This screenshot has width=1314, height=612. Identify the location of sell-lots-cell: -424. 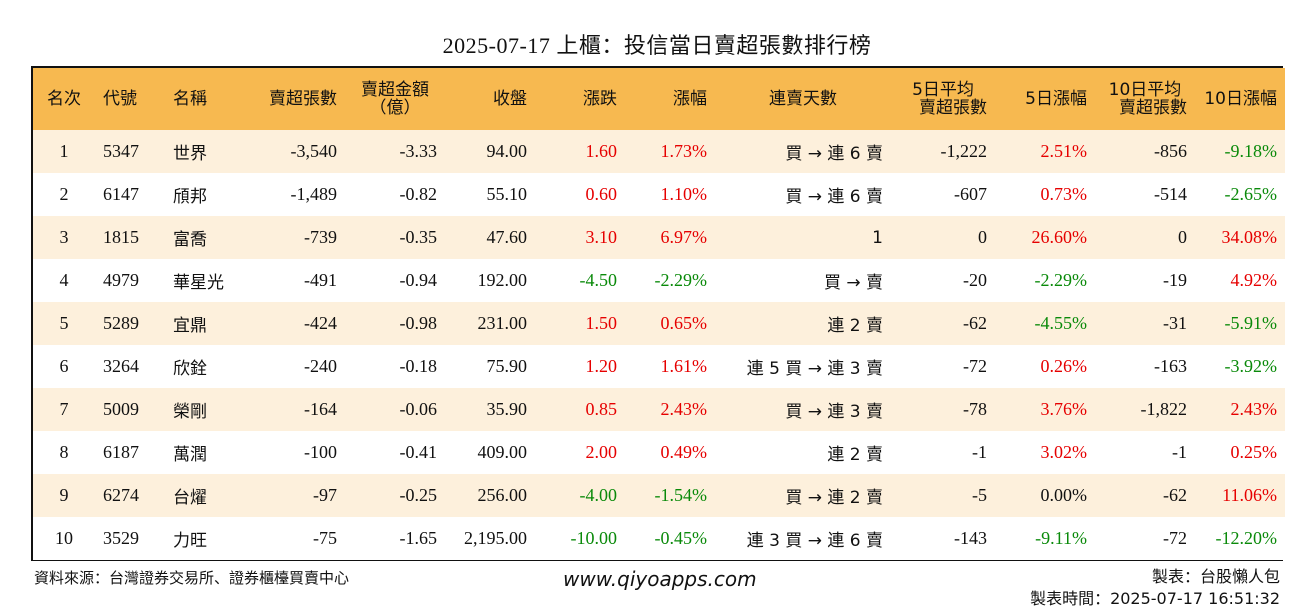
(320, 323).